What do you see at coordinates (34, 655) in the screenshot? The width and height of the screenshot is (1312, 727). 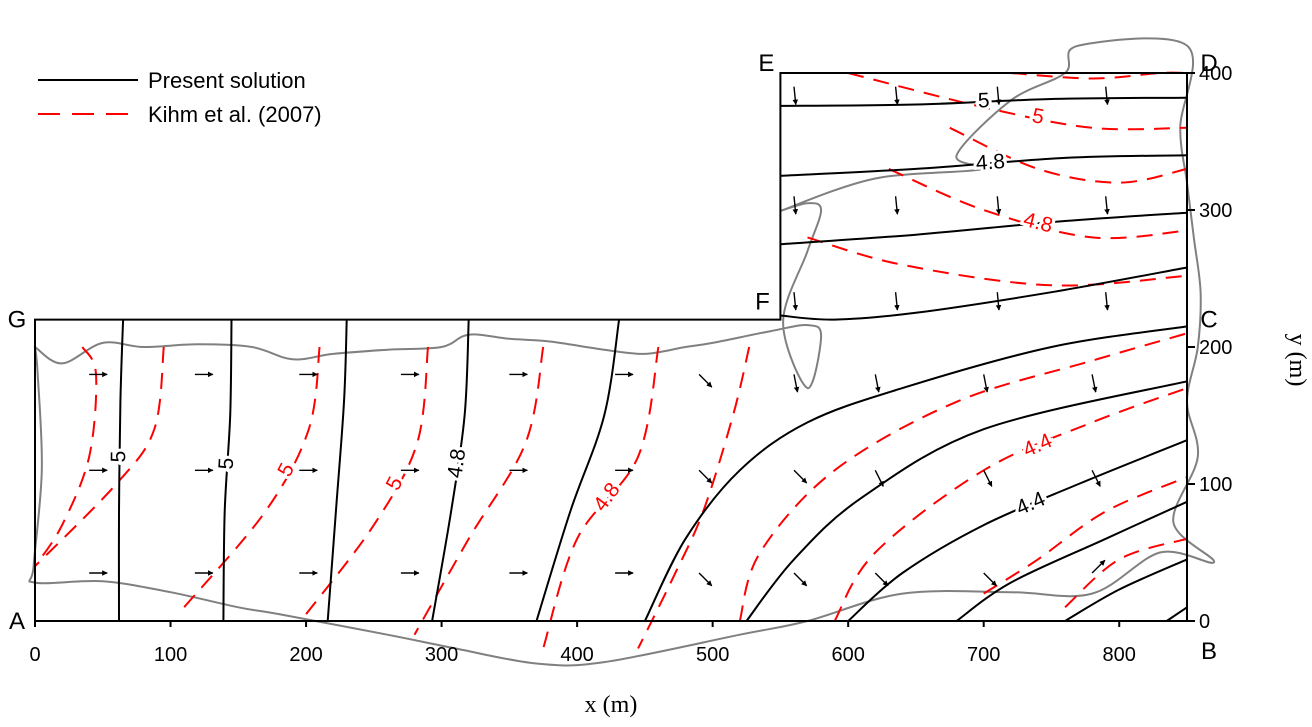 I see `x-tick-label-0: 0` at bounding box center [34, 655].